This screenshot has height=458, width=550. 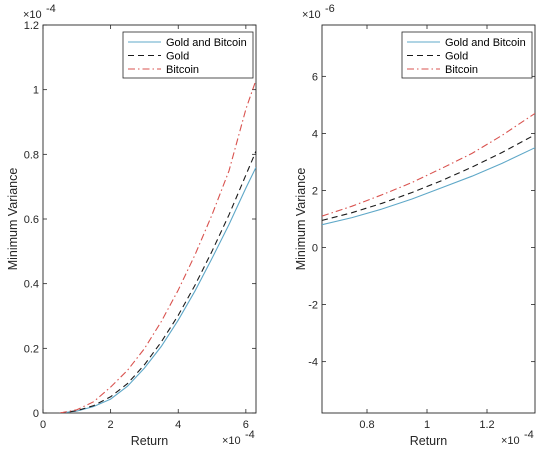 I want to click on y-tick-label: 1, so click(x=36, y=91).